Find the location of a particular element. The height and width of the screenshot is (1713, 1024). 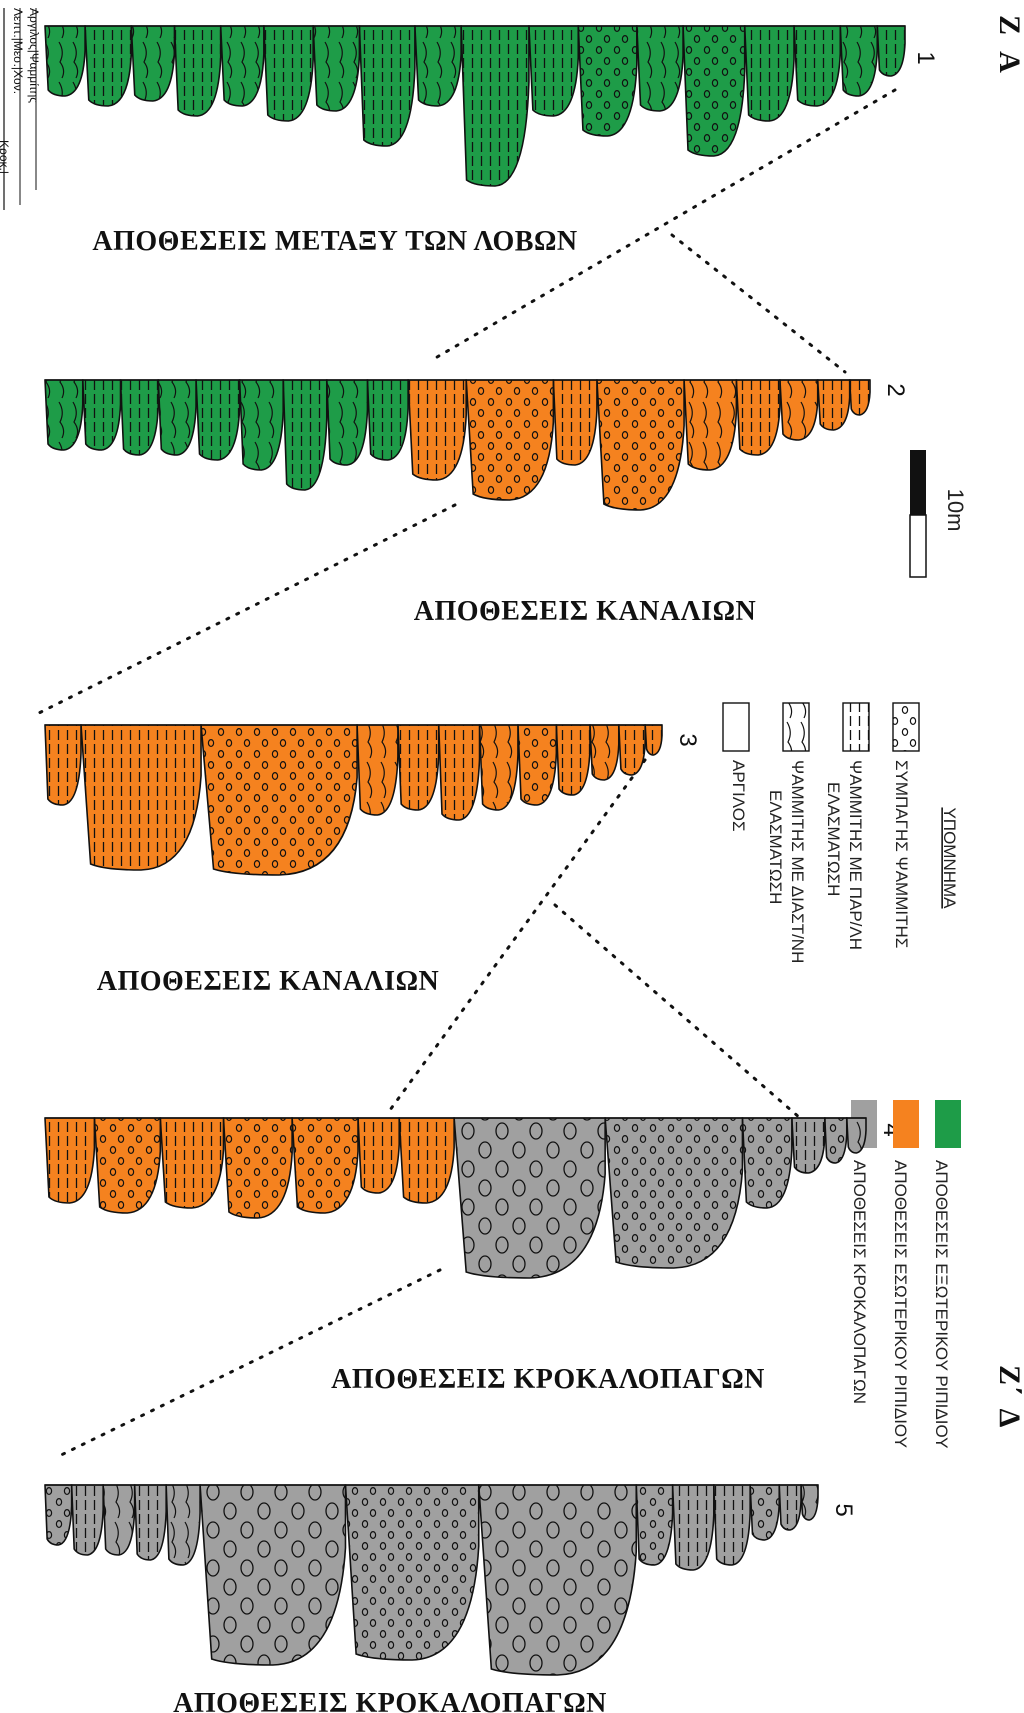

bottom-letter: Z΄ is located at coordinates (1008, 1380).